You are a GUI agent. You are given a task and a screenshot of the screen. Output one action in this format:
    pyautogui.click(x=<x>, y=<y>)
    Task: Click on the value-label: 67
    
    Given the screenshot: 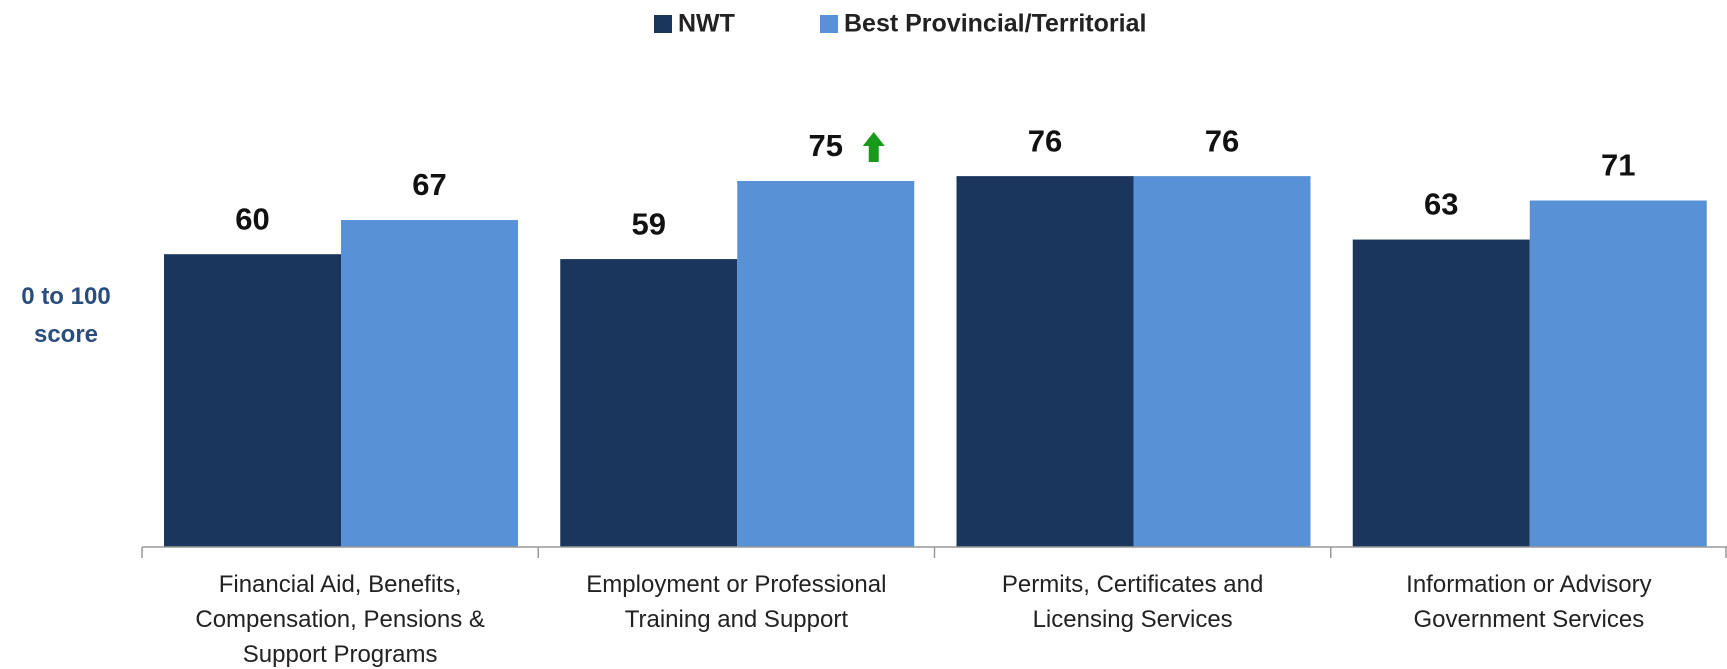 What is the action you would take?
    pyautogui.click(x=429, y=184)
    